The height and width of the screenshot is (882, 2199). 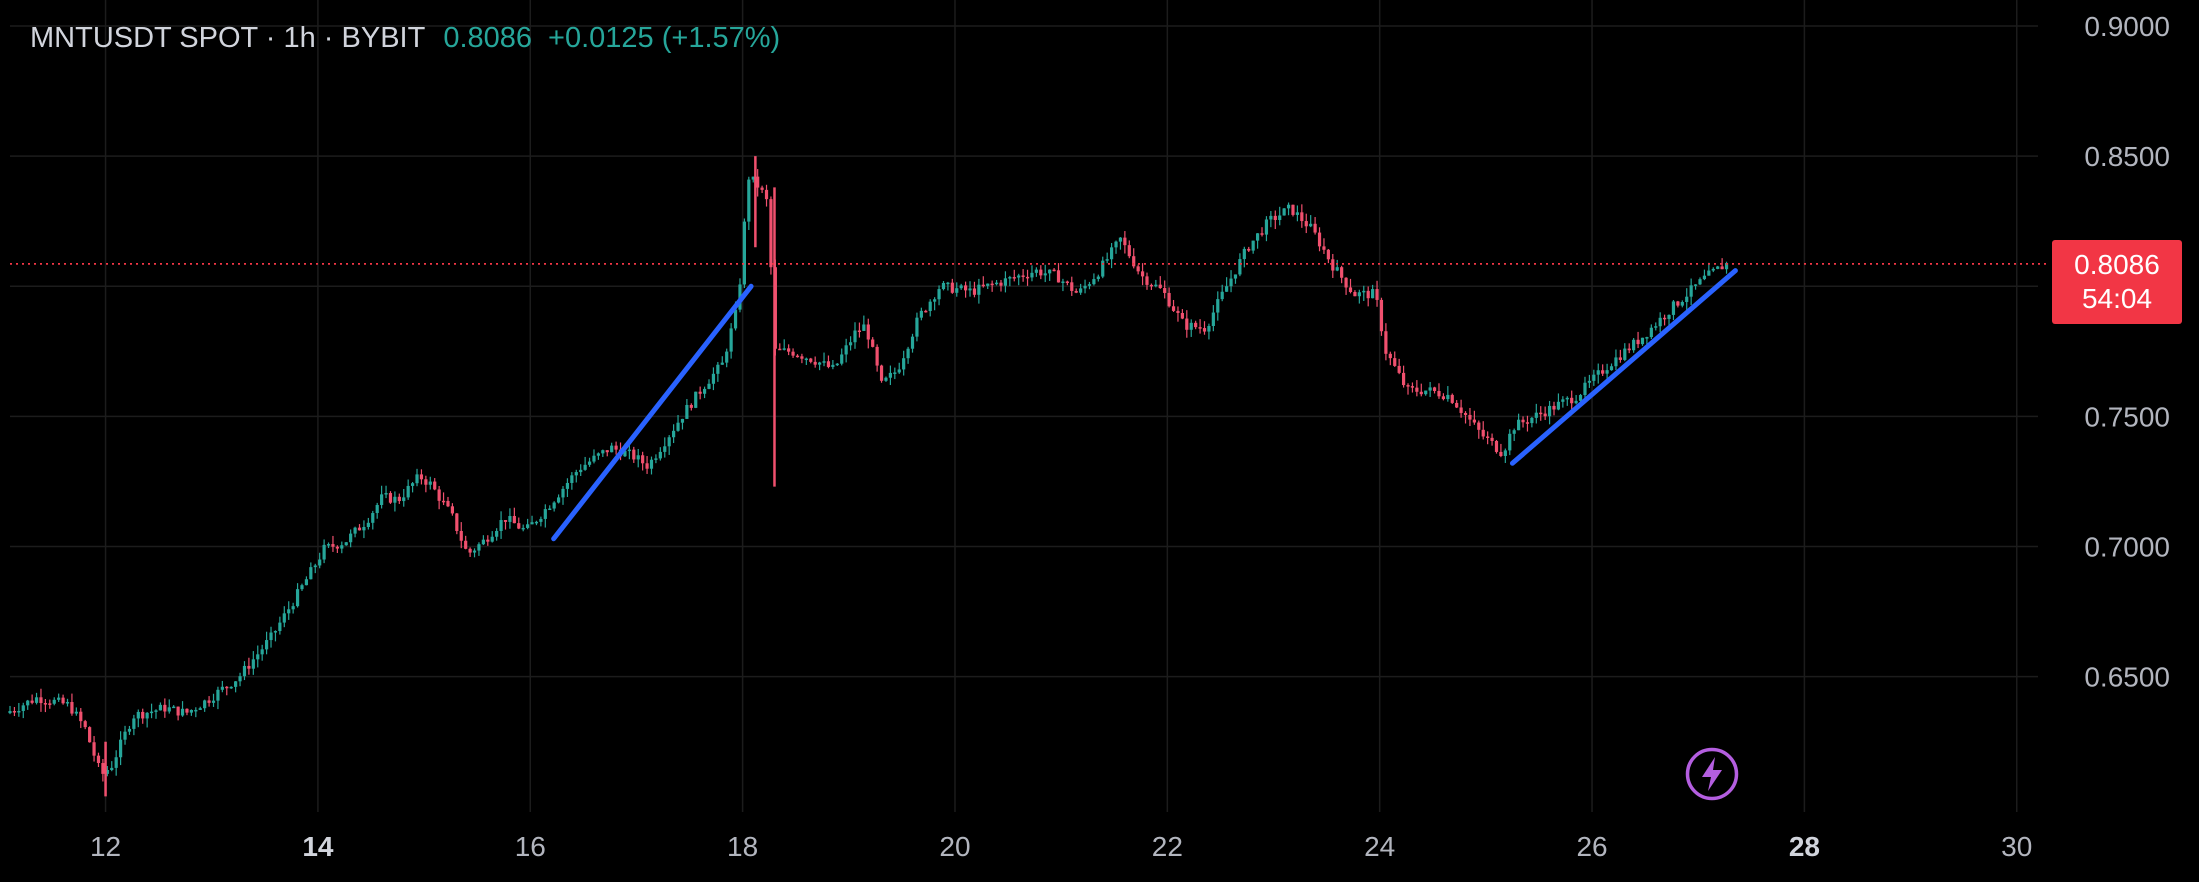 What do you see at coordinates (1712, 774) in the screenshot?
I see `lightning-bolt-icon` at bounding box center [1712, 774].